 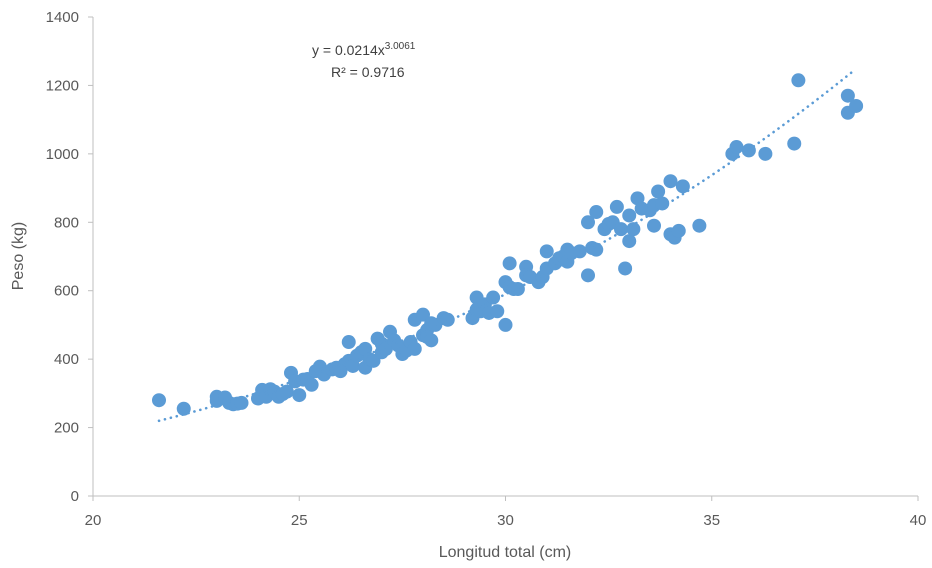 What do you see at coordinates (93, 520) in the screenshot?
I see `x-tick-label: 20` at bounding box center [93, 520].